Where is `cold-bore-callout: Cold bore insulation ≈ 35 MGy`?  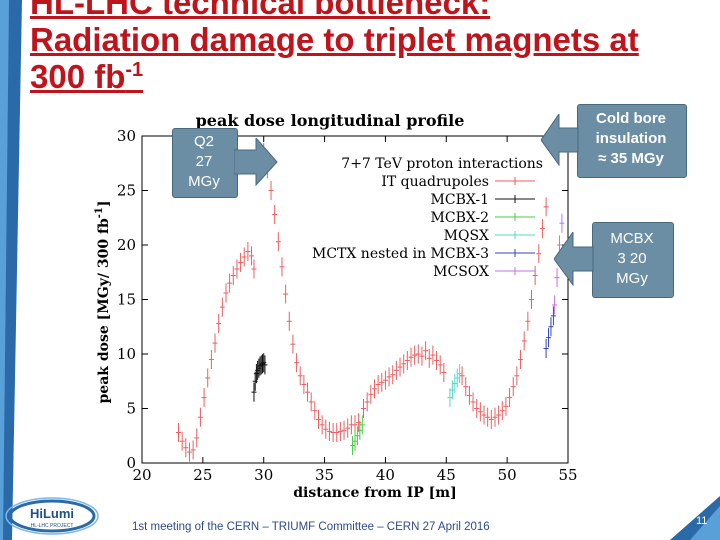 cold-bore-callout: Cold bore insulation ≈ 35 MGy is located at coordinates (631, 139).